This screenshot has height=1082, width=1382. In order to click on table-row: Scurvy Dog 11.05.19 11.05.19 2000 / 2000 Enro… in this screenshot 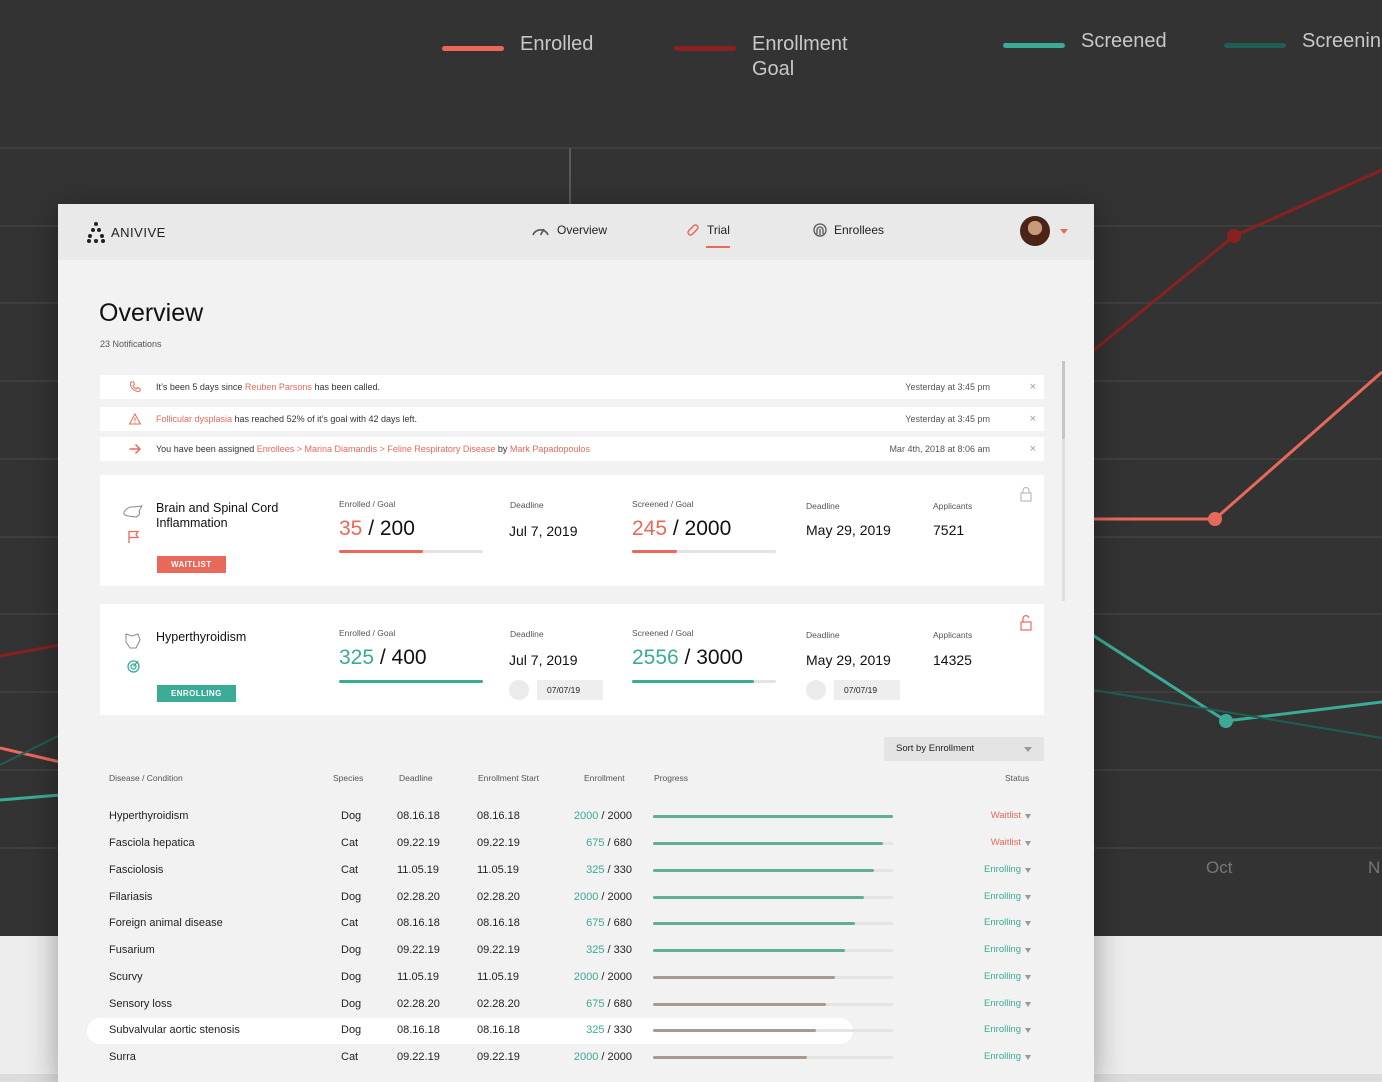, I will do `click(567, 978)`.